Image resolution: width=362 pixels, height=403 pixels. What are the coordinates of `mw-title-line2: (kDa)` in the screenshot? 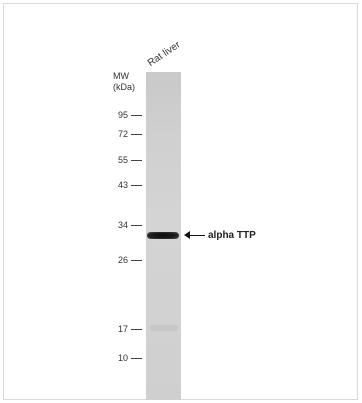 It's located at (124, 87).